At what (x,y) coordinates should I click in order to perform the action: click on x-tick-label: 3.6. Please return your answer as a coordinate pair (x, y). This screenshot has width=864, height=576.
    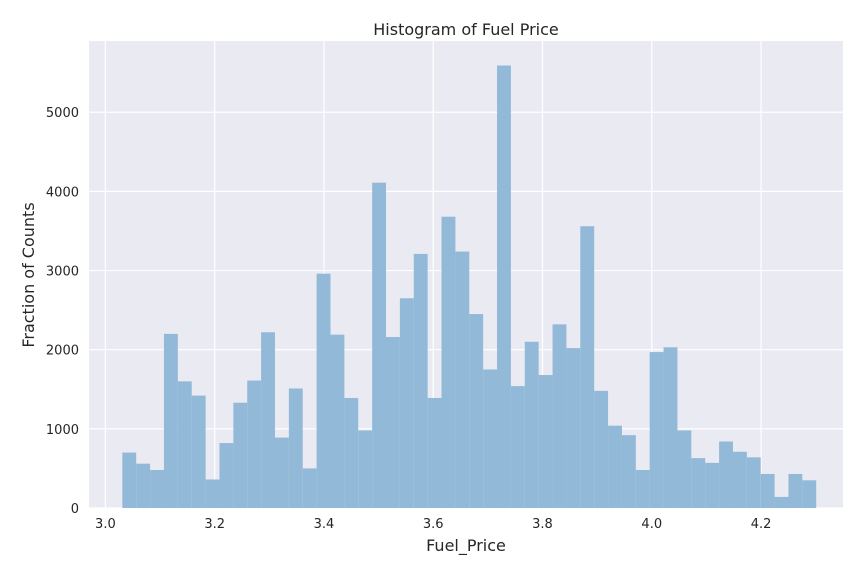
    Looking at the image, I should click on (433, 524).